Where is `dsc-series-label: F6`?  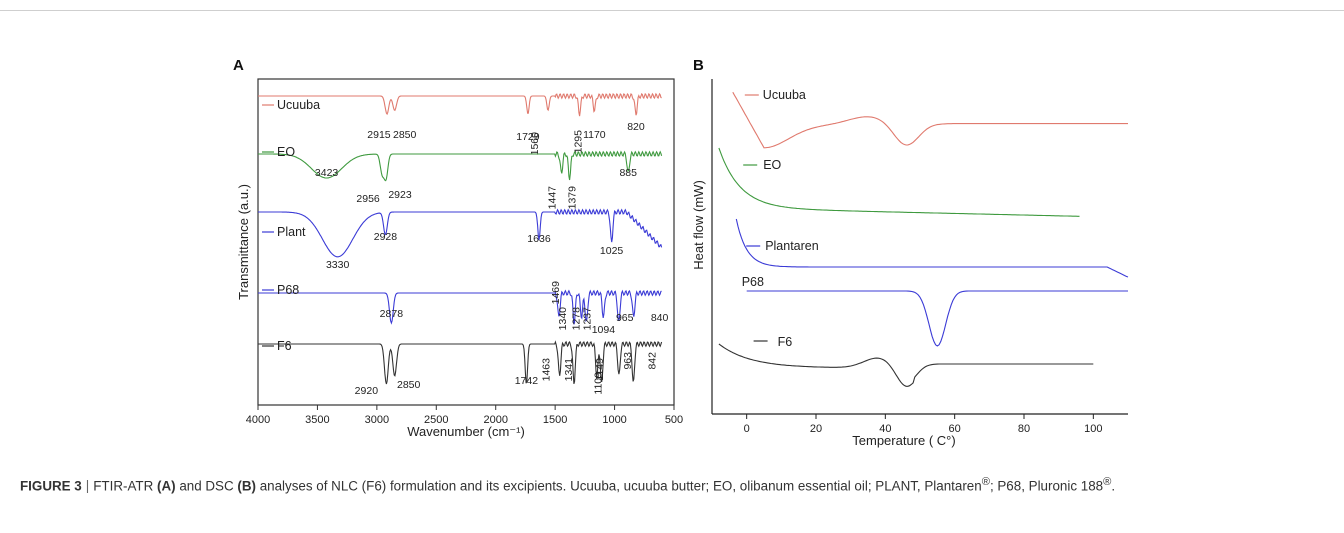 dsc-series-label: F6 is located at coordinates (785, 342).